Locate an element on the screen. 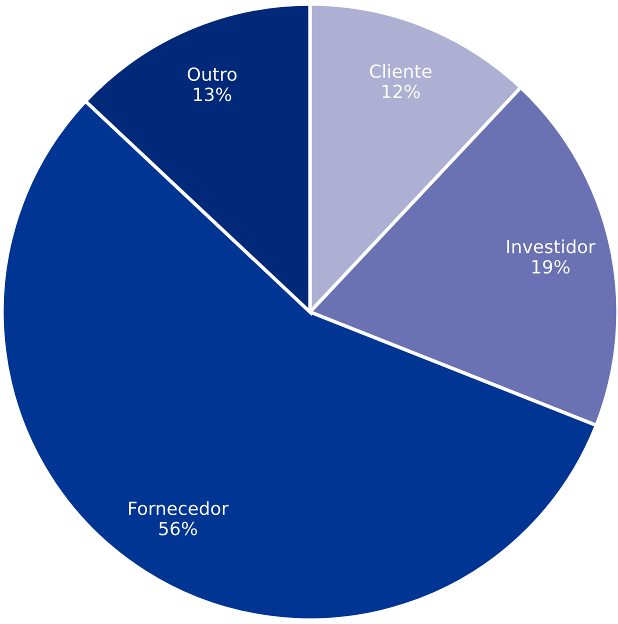  data-label: 56% is located at coordinates (178, 529).